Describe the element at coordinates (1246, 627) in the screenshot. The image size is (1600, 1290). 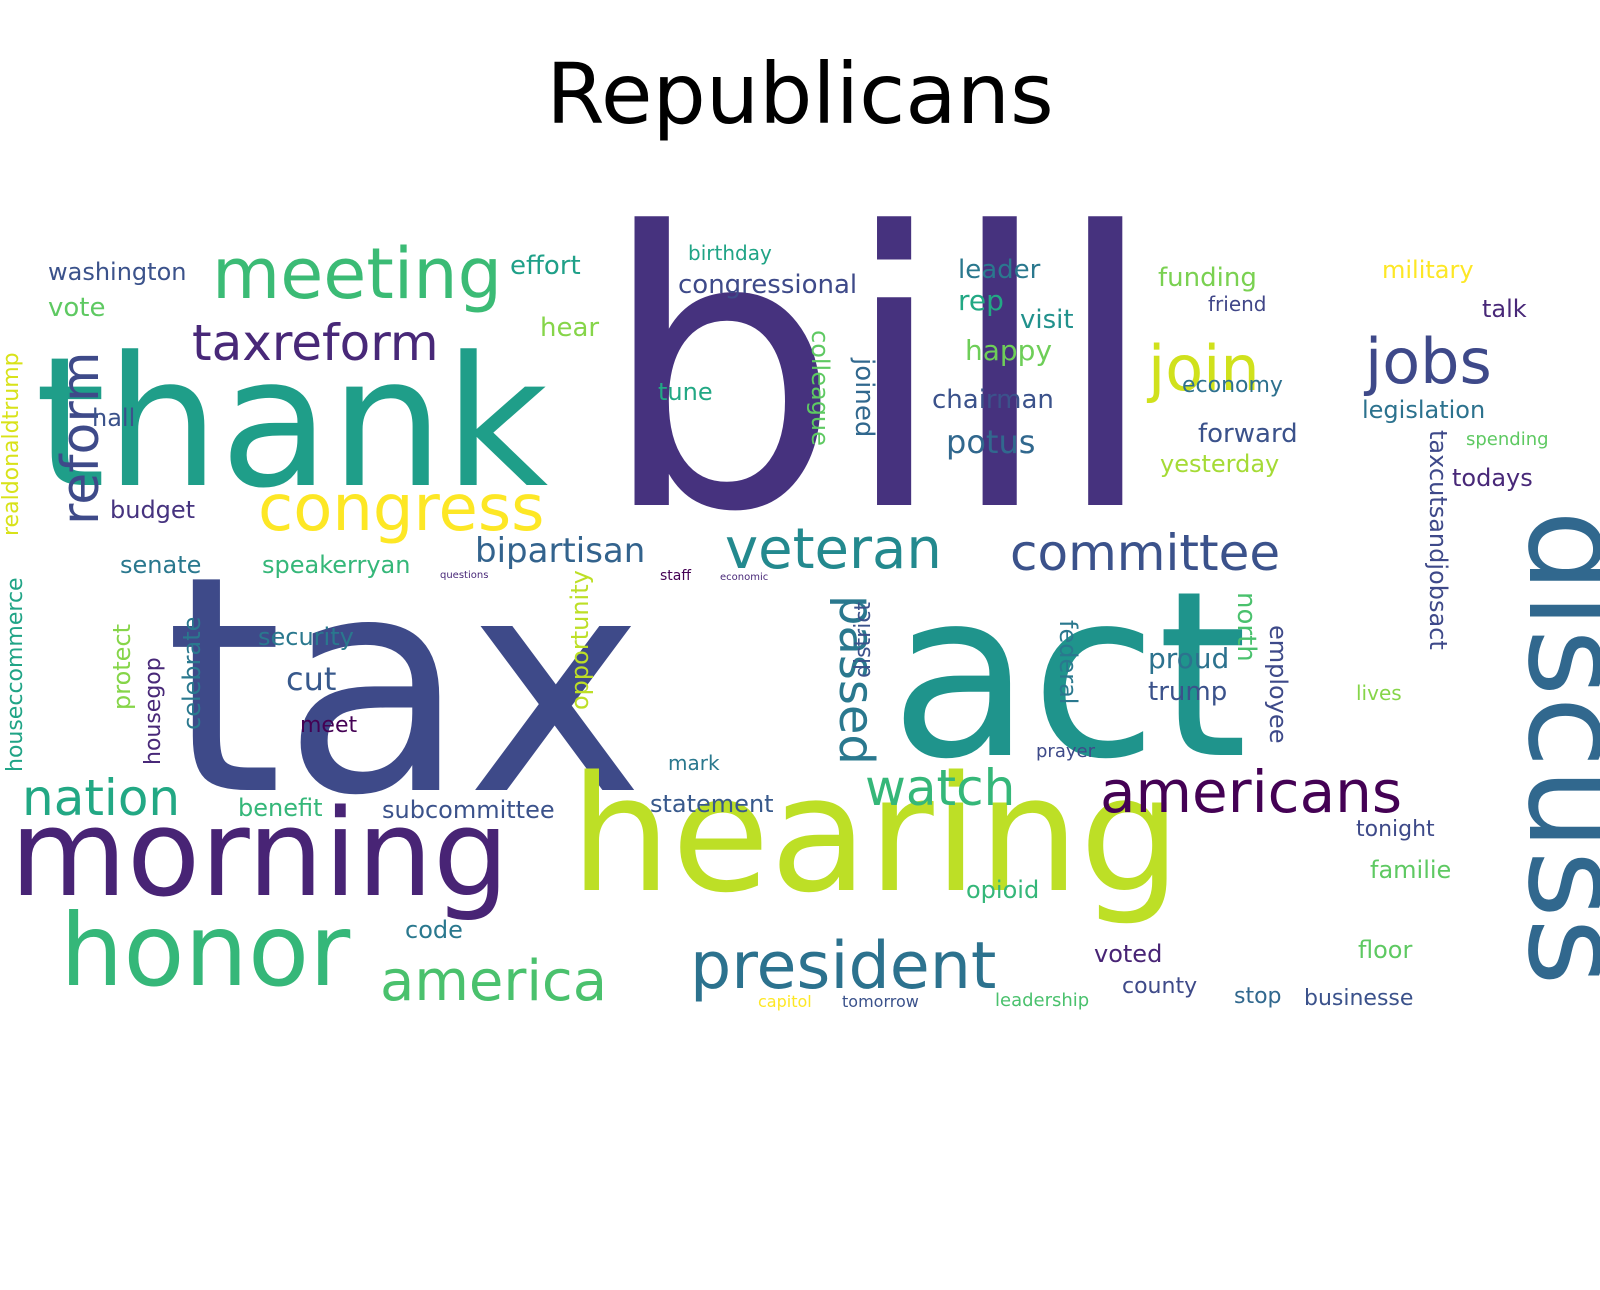
I see `word-north: north` at that location.